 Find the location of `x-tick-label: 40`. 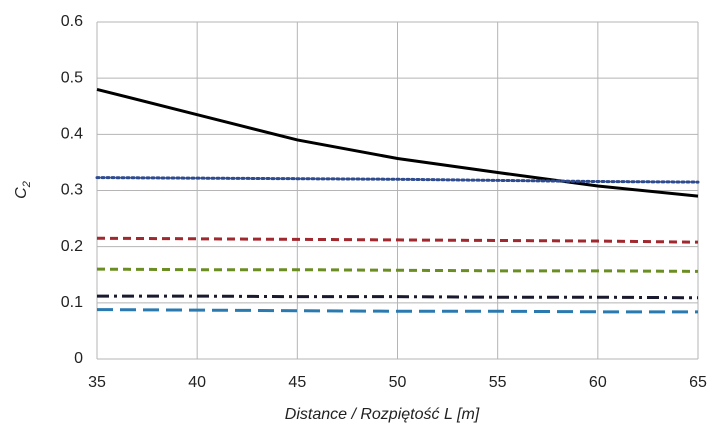

x-tick-label: 40 is located at coordinates (197, 382).